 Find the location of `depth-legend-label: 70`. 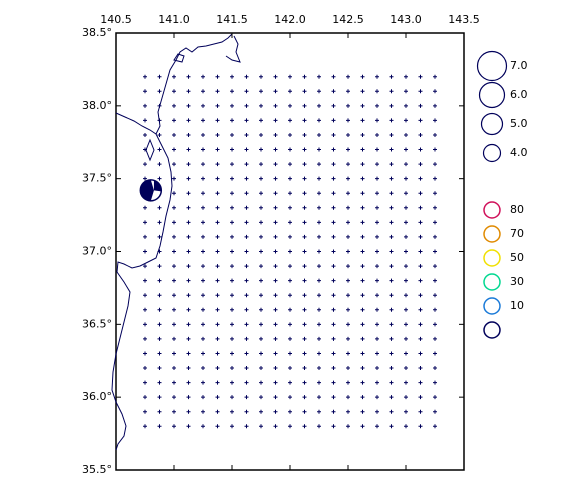

depth-legend-label: 70 is located at coordinates (517, 233).